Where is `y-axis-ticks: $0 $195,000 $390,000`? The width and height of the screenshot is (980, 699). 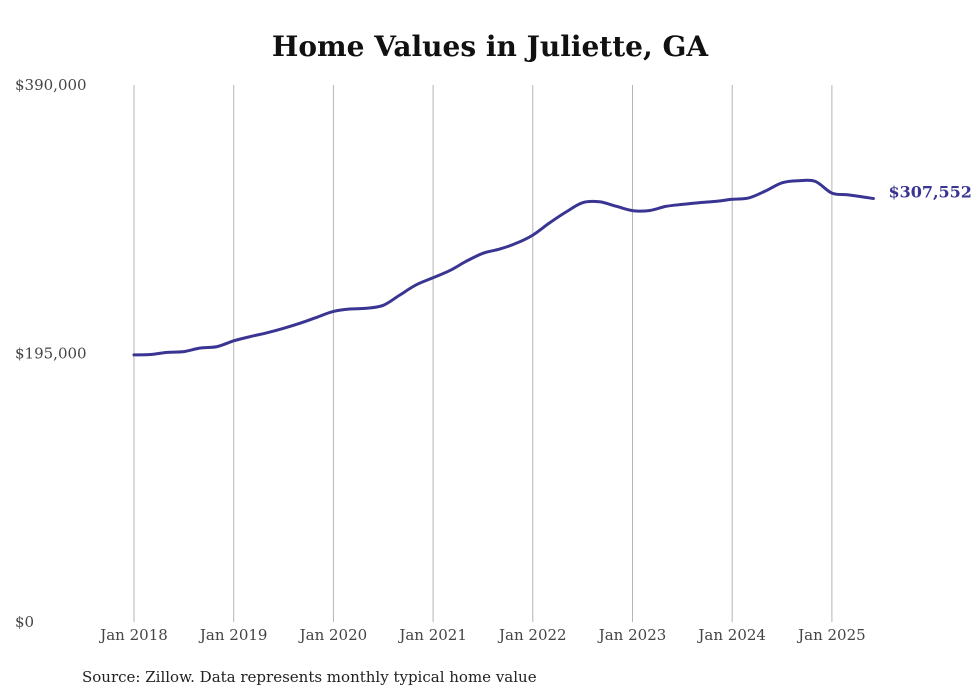
y-axis-ticks: $0 $195,000 $390,000 is located at coordinates (51, 353).